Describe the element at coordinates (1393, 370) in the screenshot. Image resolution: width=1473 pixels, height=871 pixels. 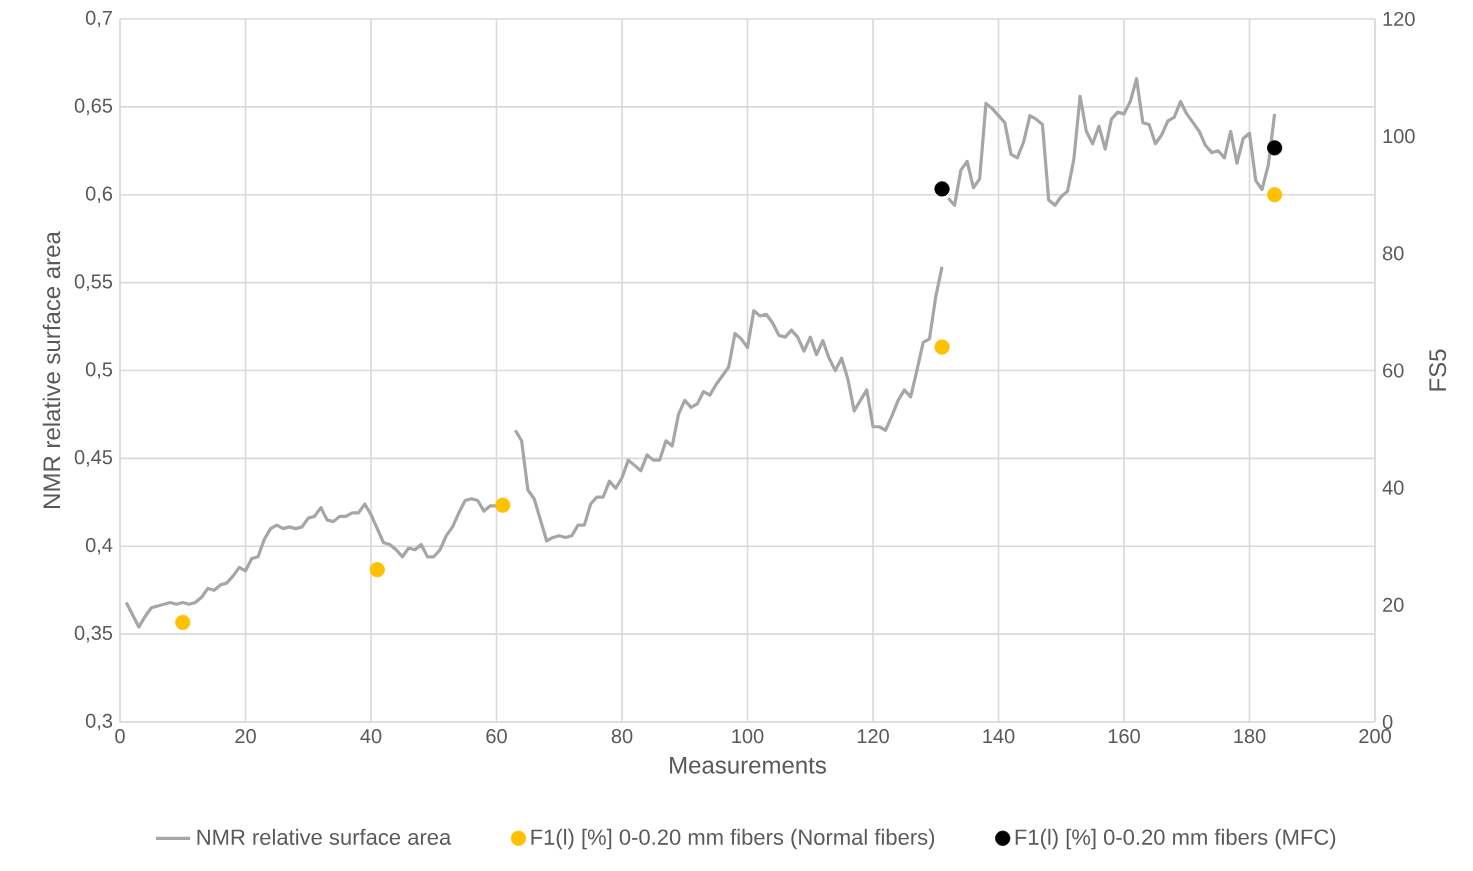
I see `y2-tick-label: 60` at that location.